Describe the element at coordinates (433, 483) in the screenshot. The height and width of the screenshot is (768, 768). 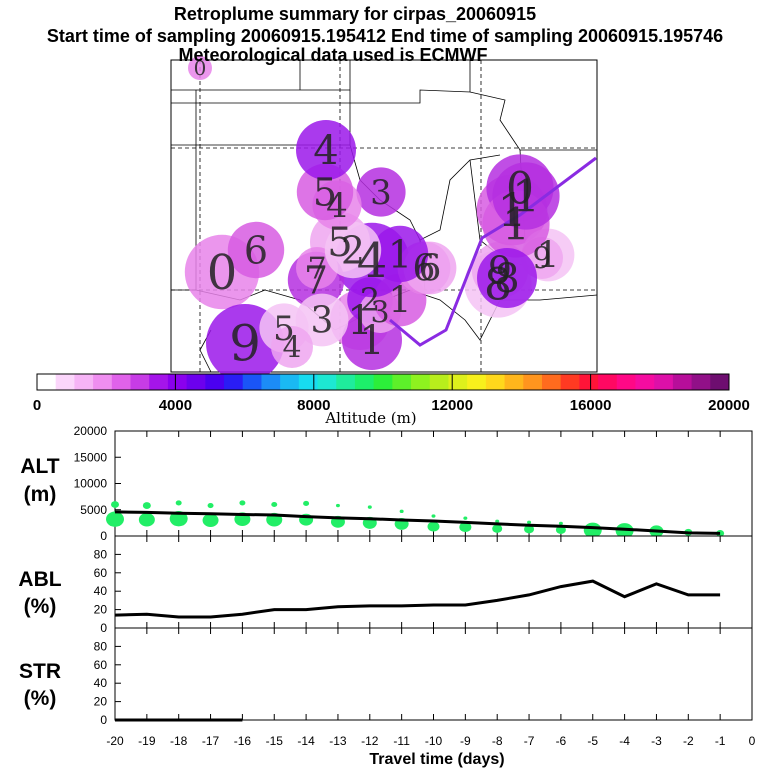
I see `panel-frame` at that location.